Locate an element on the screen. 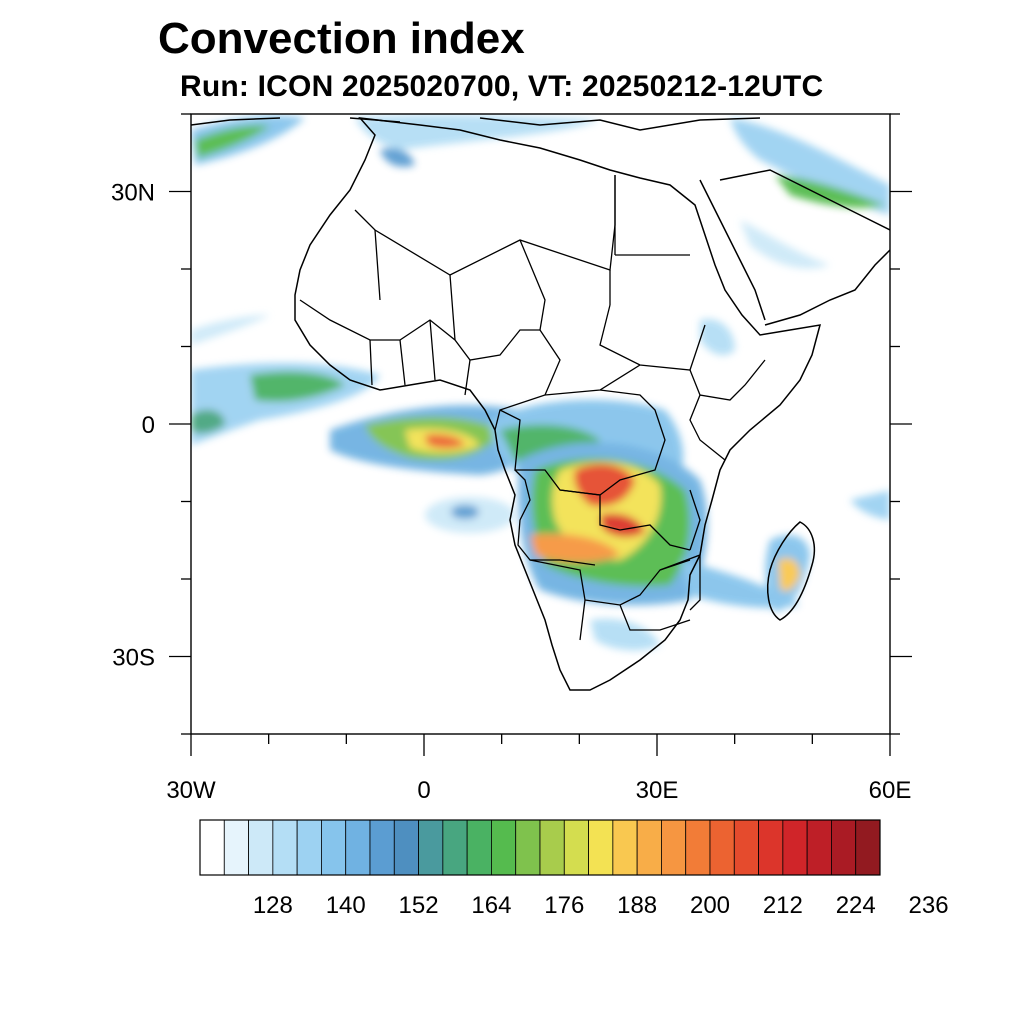  madagascar-coastline is located at coordinates (791, 571).